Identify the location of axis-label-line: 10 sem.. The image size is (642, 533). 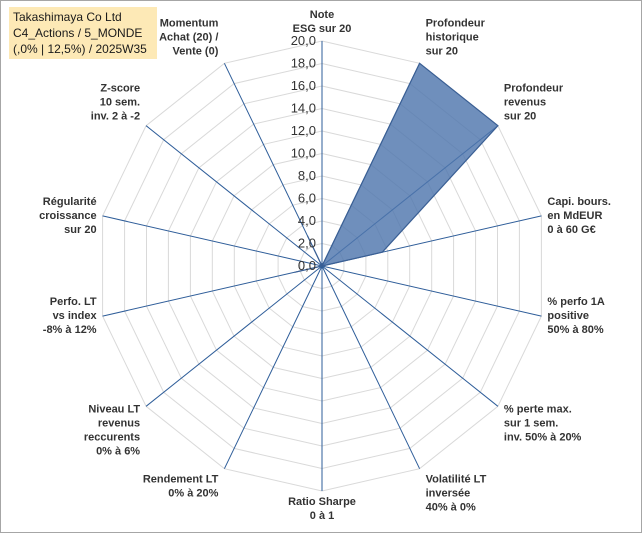
(120, 103).